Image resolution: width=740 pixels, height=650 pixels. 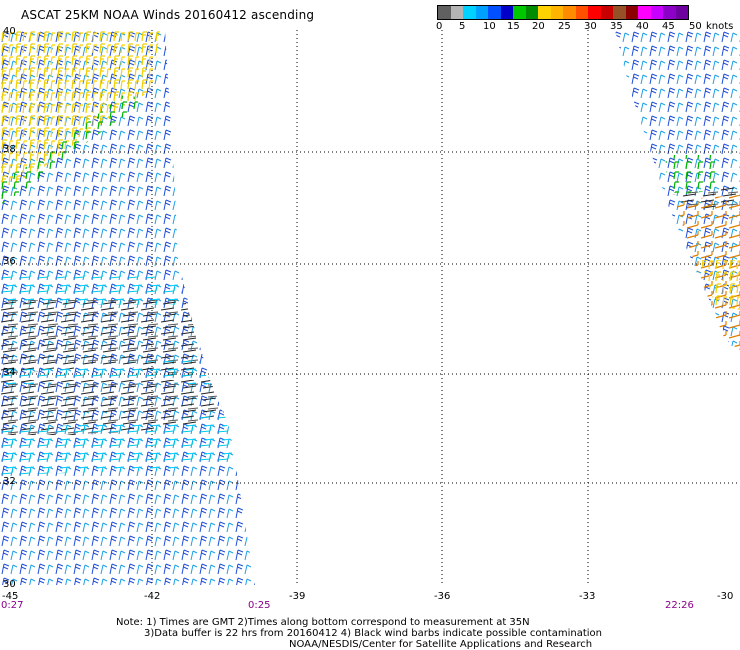 What do you see at coordinates (587, 596) in the screenshot?
I see `lon-label-minus33: -33` at bounding box center [587, 596].